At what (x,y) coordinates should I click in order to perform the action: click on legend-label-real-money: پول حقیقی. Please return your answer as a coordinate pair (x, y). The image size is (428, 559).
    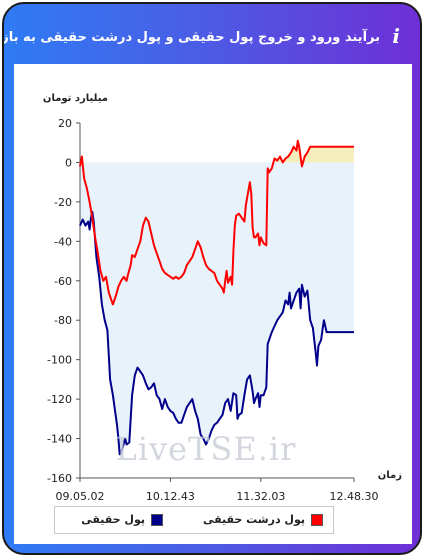
    Looking at the image, I should click on (113, 519).